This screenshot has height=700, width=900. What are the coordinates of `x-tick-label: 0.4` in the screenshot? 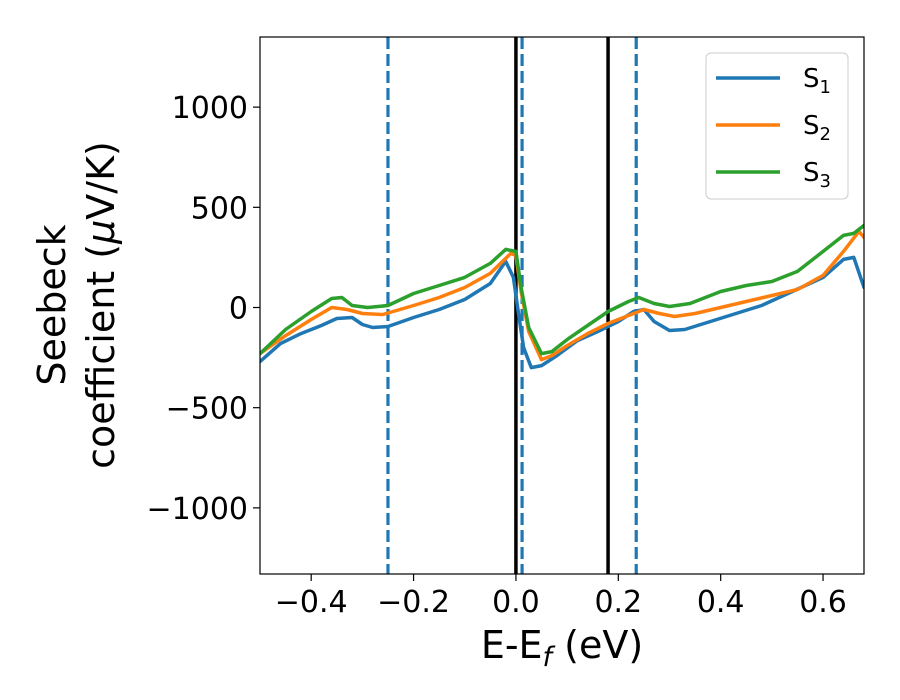 It's located at (721, 602).